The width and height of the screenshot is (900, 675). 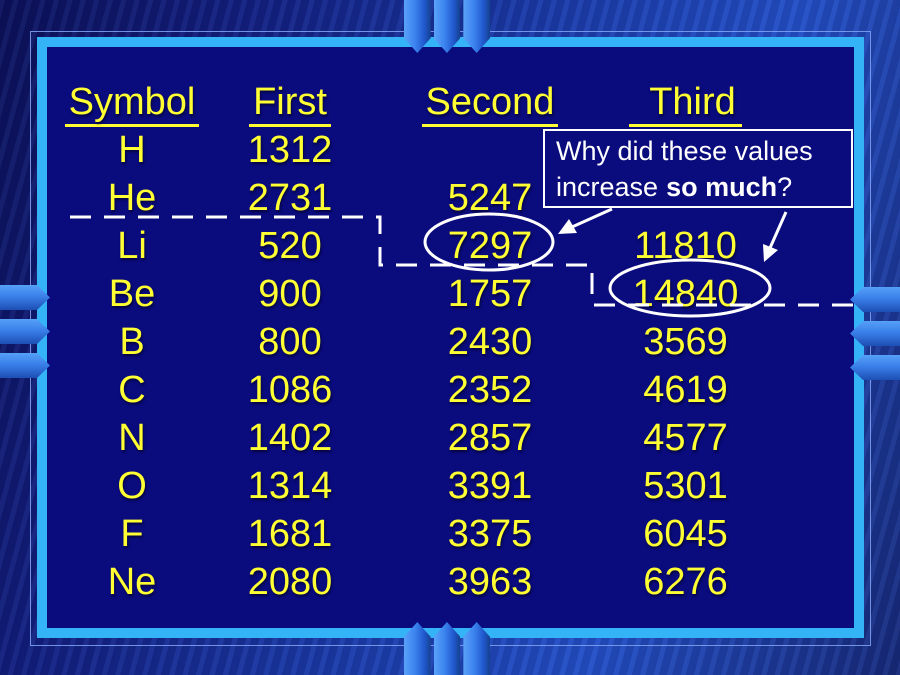 I want to click on third-ionization-value: 4619, so click(x=685, y=390).